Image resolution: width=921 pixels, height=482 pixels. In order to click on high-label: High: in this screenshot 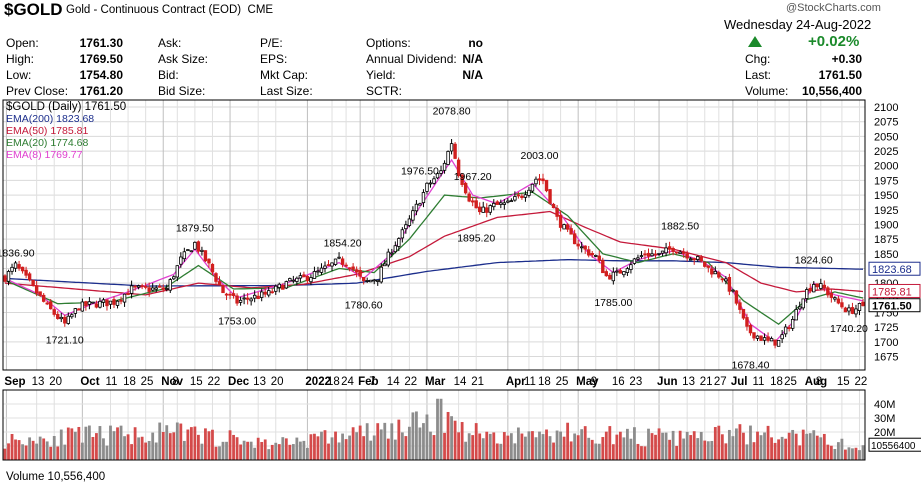, I will do `click(20, 59)`.